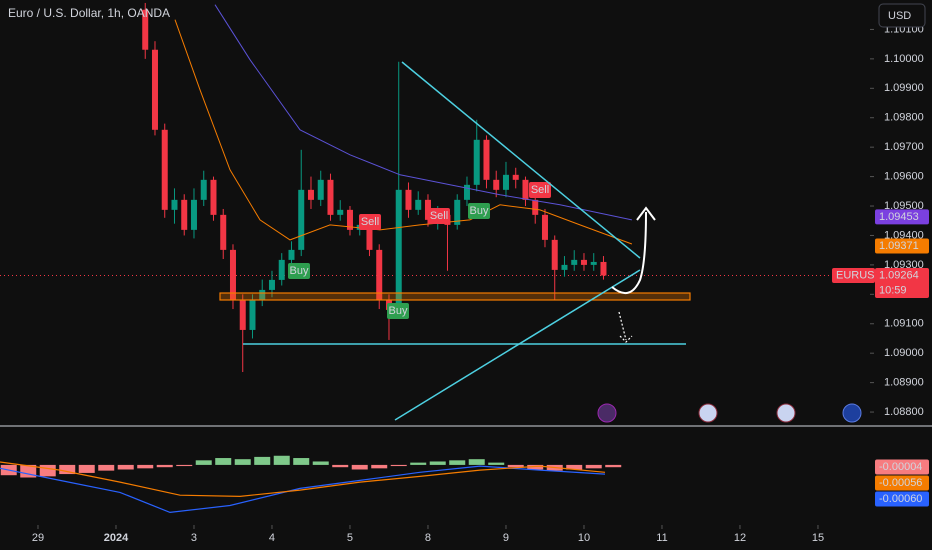  I want to click on x-tick-label: 15, so click(818, 538).